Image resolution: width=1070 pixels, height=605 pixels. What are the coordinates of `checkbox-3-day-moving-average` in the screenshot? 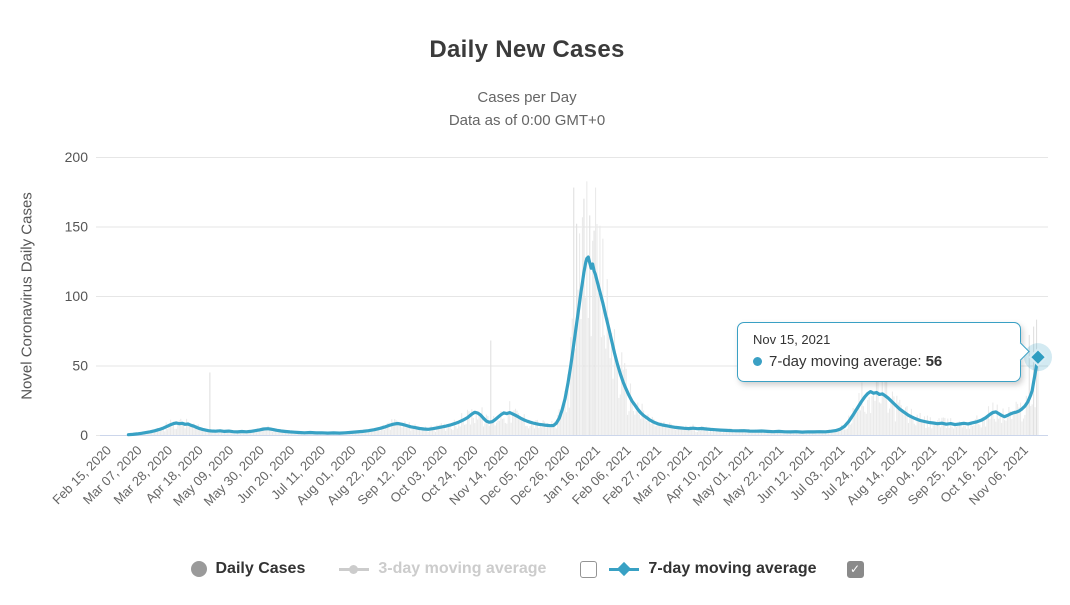 It's located at (589, 569).